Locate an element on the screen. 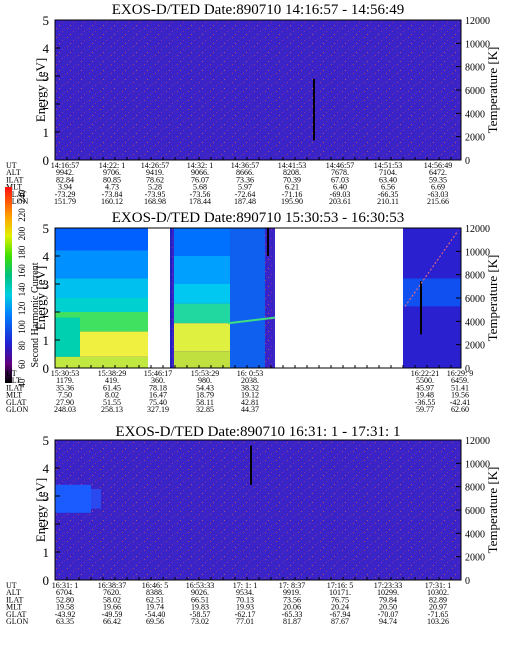  orbit-cell: 14:46:57 is located at coordinates (340, 165).